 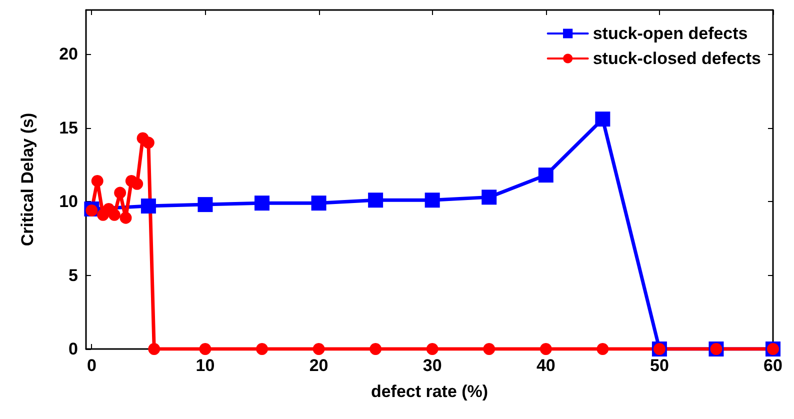 What do you see at coordinates (659, 365) in the screenshot?
I see `x-tick-label: 50` at bounding box center [659, 365].